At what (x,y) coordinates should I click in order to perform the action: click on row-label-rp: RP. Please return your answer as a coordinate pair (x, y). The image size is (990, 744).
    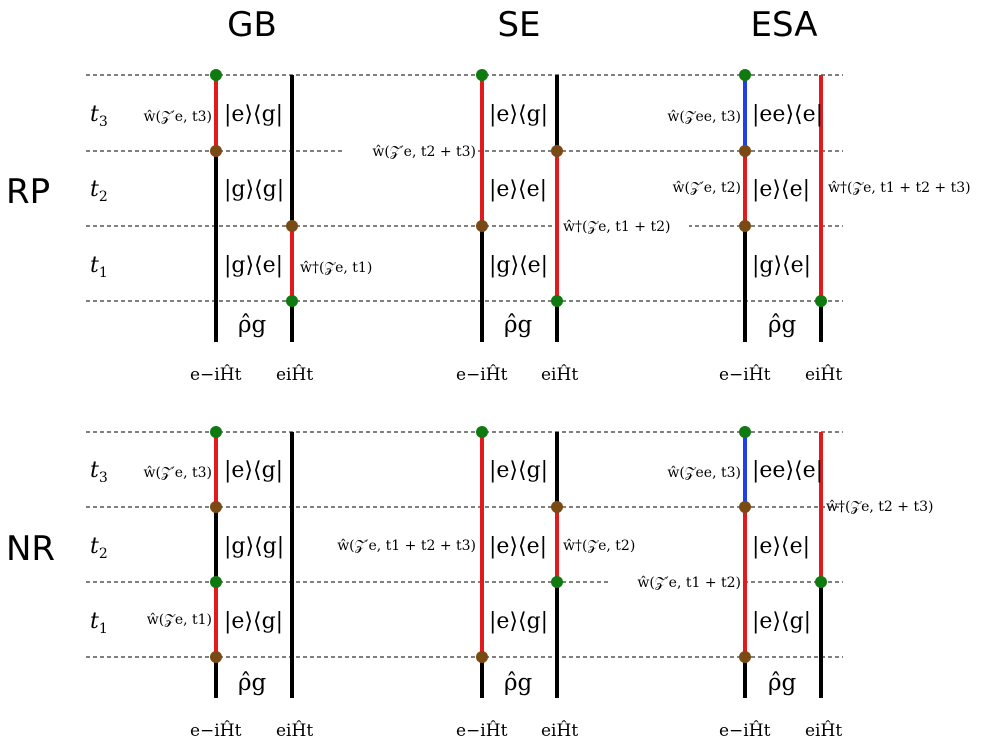
    Looking at the image, I should click on (28, 192).